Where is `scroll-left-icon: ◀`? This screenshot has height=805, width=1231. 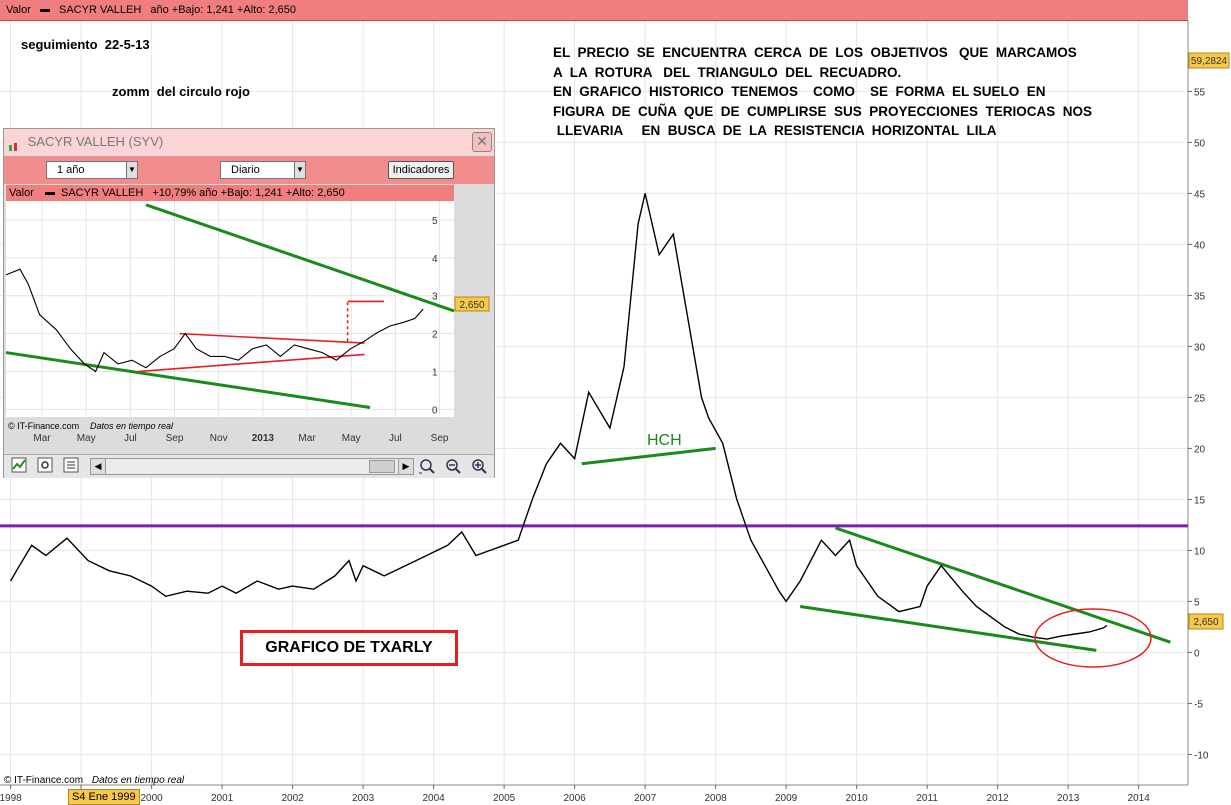
scroll-left-icon: ◀ is located at coordinates (98, 466).